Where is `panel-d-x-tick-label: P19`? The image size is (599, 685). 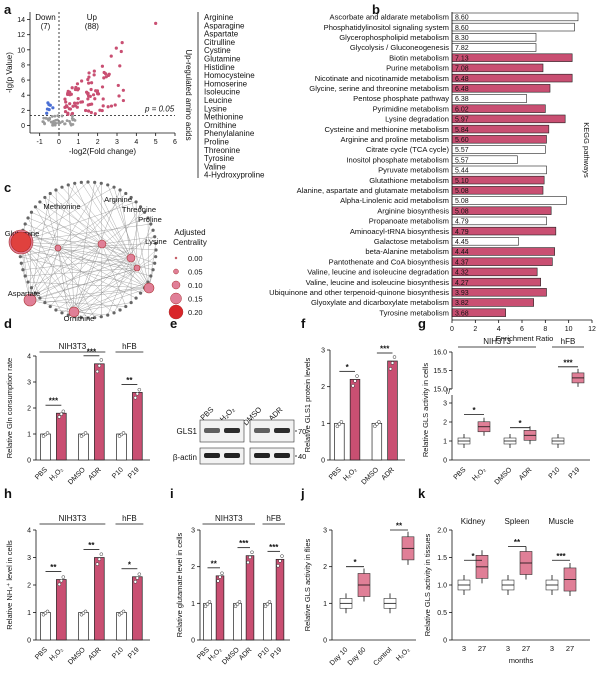 panel-d-x-tick-label: P19 is located at coordinates (134, 473).